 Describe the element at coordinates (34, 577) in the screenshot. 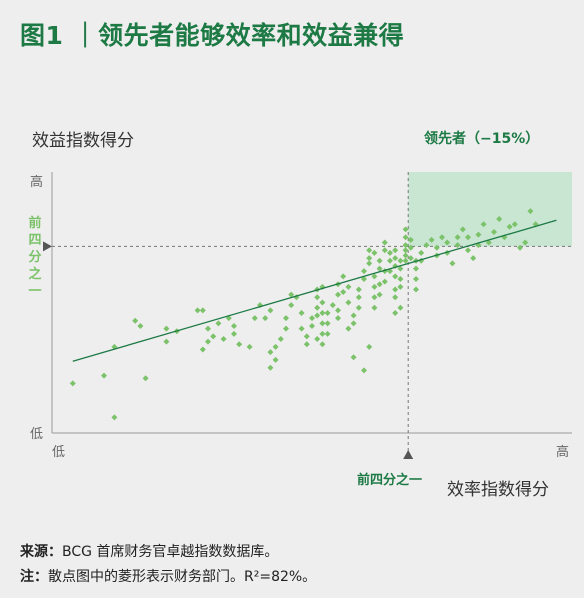

I see `note-label: 注：` at that location.